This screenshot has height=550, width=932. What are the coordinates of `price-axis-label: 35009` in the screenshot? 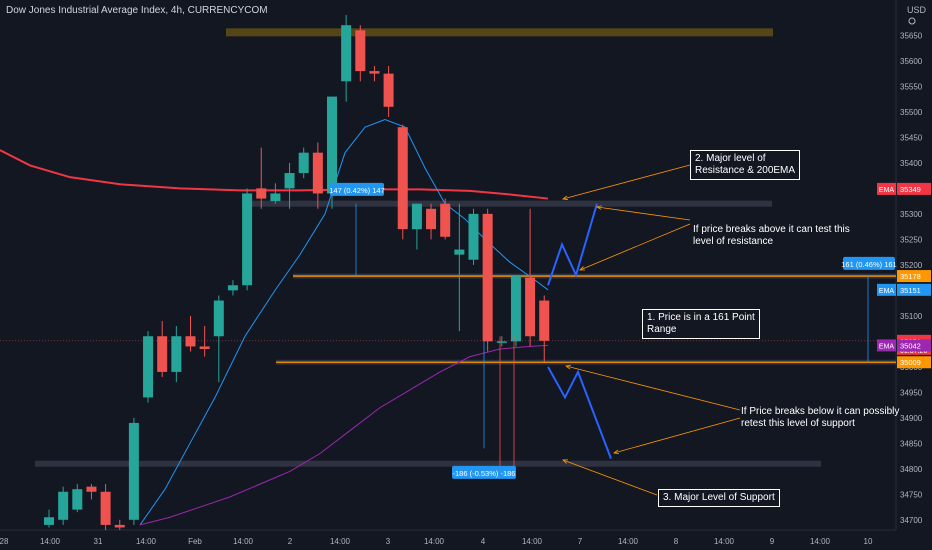 It's located at (914, 362).